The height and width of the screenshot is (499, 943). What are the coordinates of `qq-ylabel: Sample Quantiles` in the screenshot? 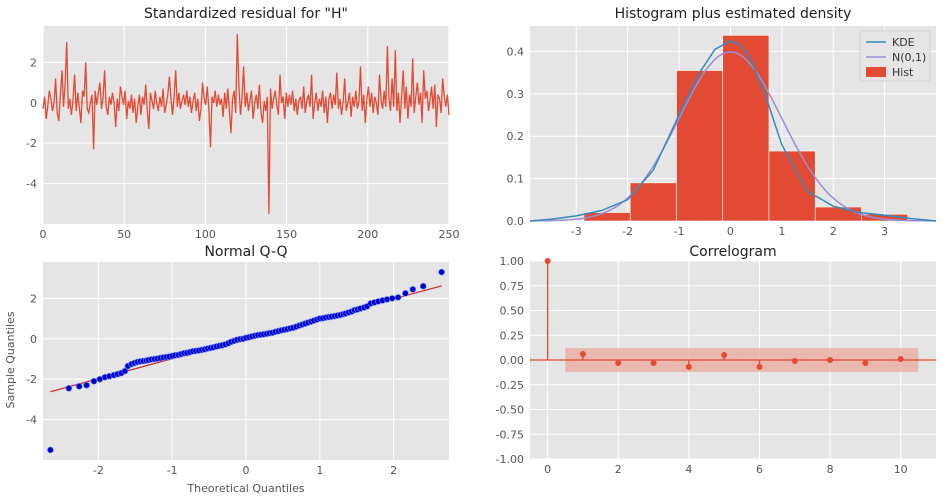 It's located at (10, 359).